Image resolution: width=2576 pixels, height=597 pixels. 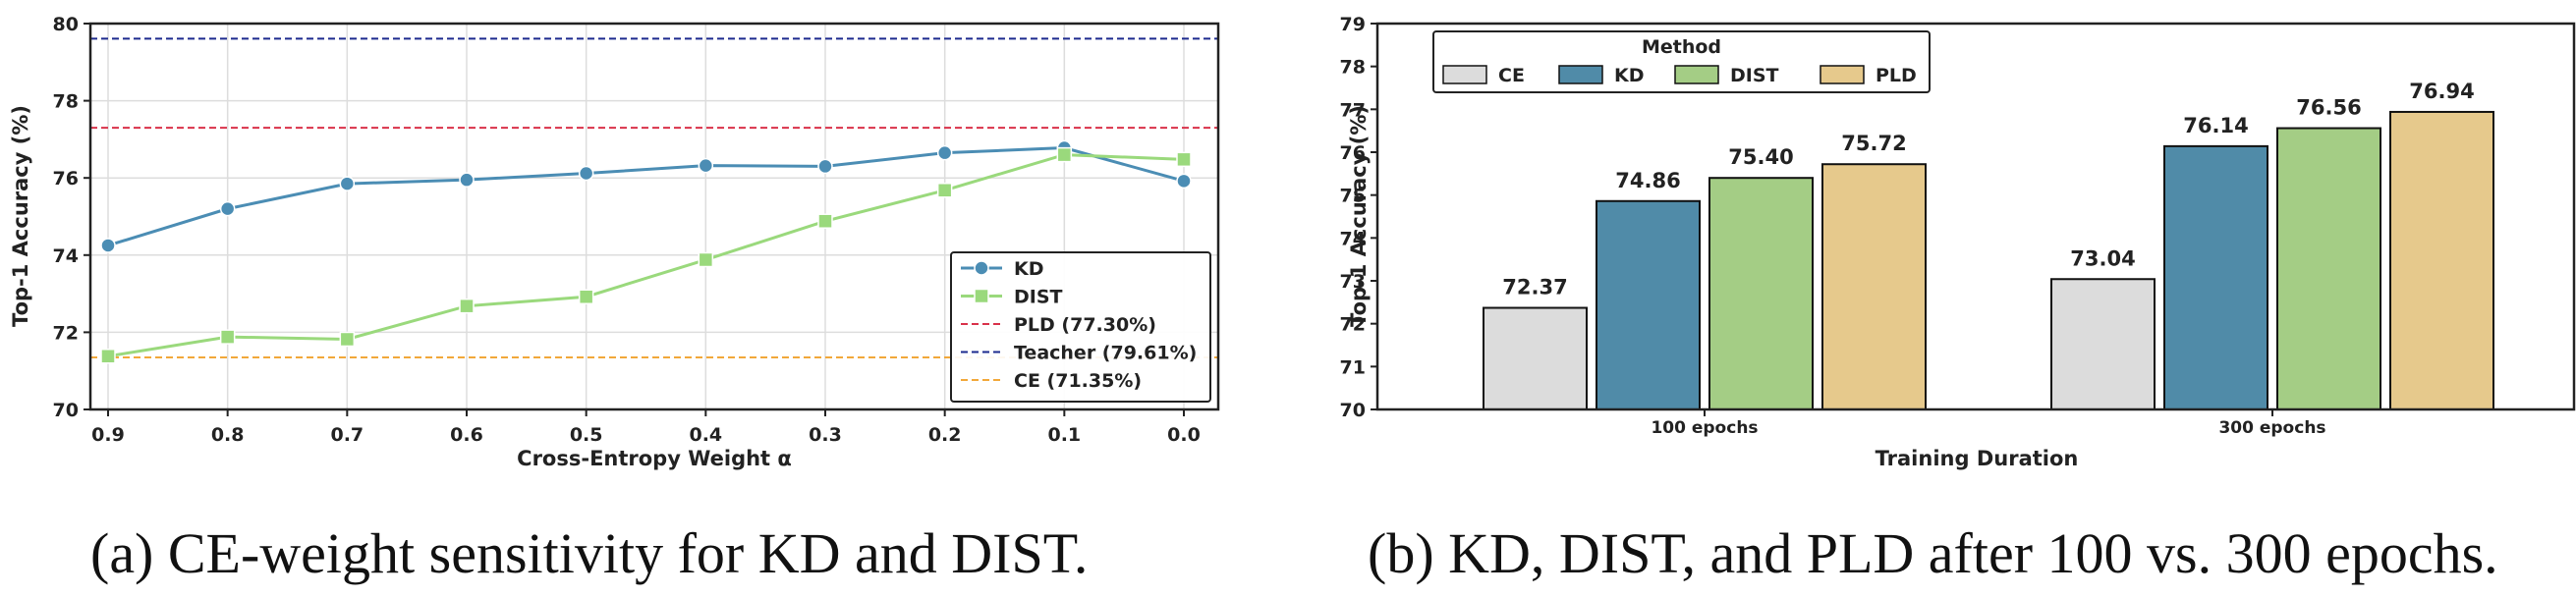 What do you see at coordinates (108, 435) in the screenshot?
I see `chart-a-x-tick-label: 0.9` at bounding box center [108, 435].